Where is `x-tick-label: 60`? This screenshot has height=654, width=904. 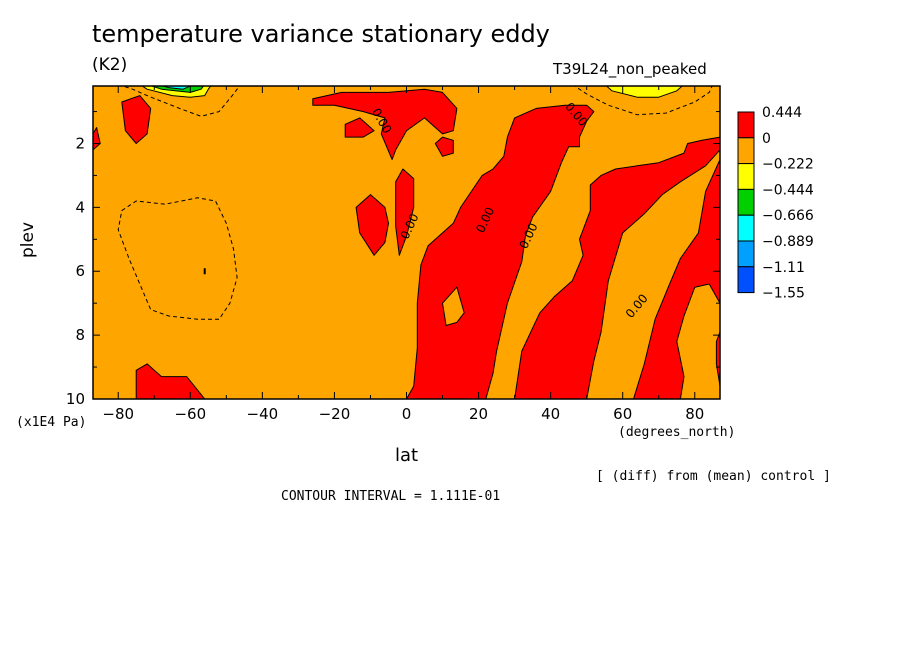
x-tick-label: 60 is located at coordinates (622, 414).